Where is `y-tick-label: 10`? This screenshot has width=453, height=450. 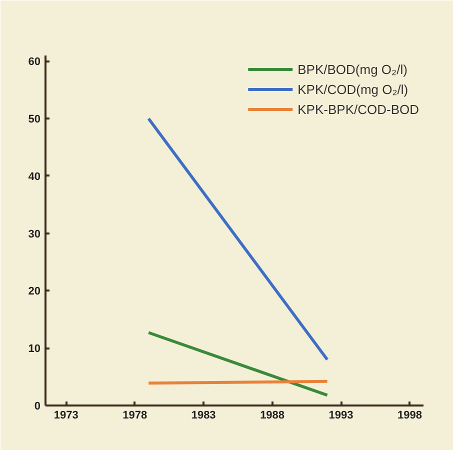
y-tick-label: 10 is located at coordinates (34, 349).